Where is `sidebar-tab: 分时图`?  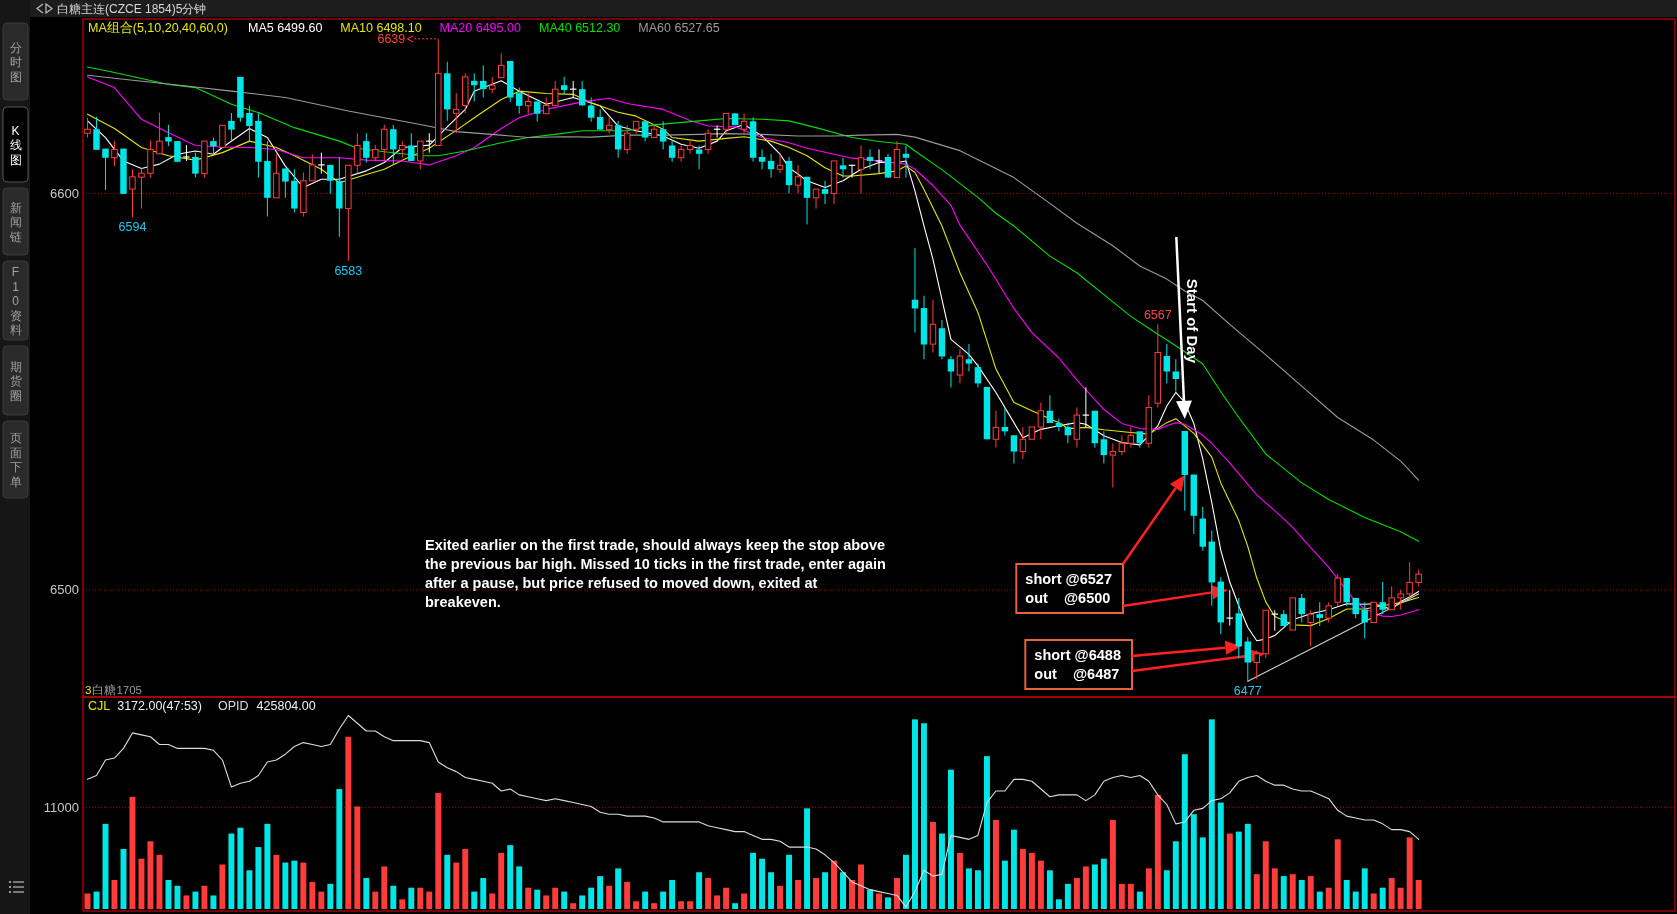 sidebar-tab: 分时图 is located at coordinates (15, 61).